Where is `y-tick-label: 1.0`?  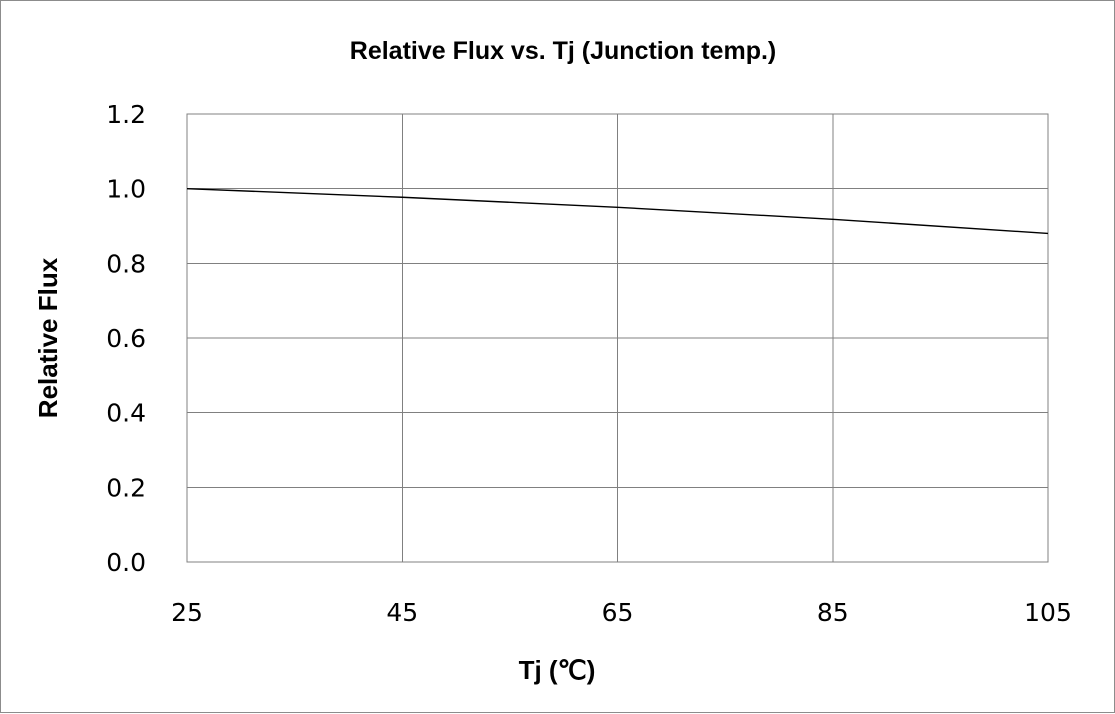 y-tick-label: 1.0 is located at coordinates (126, 189).